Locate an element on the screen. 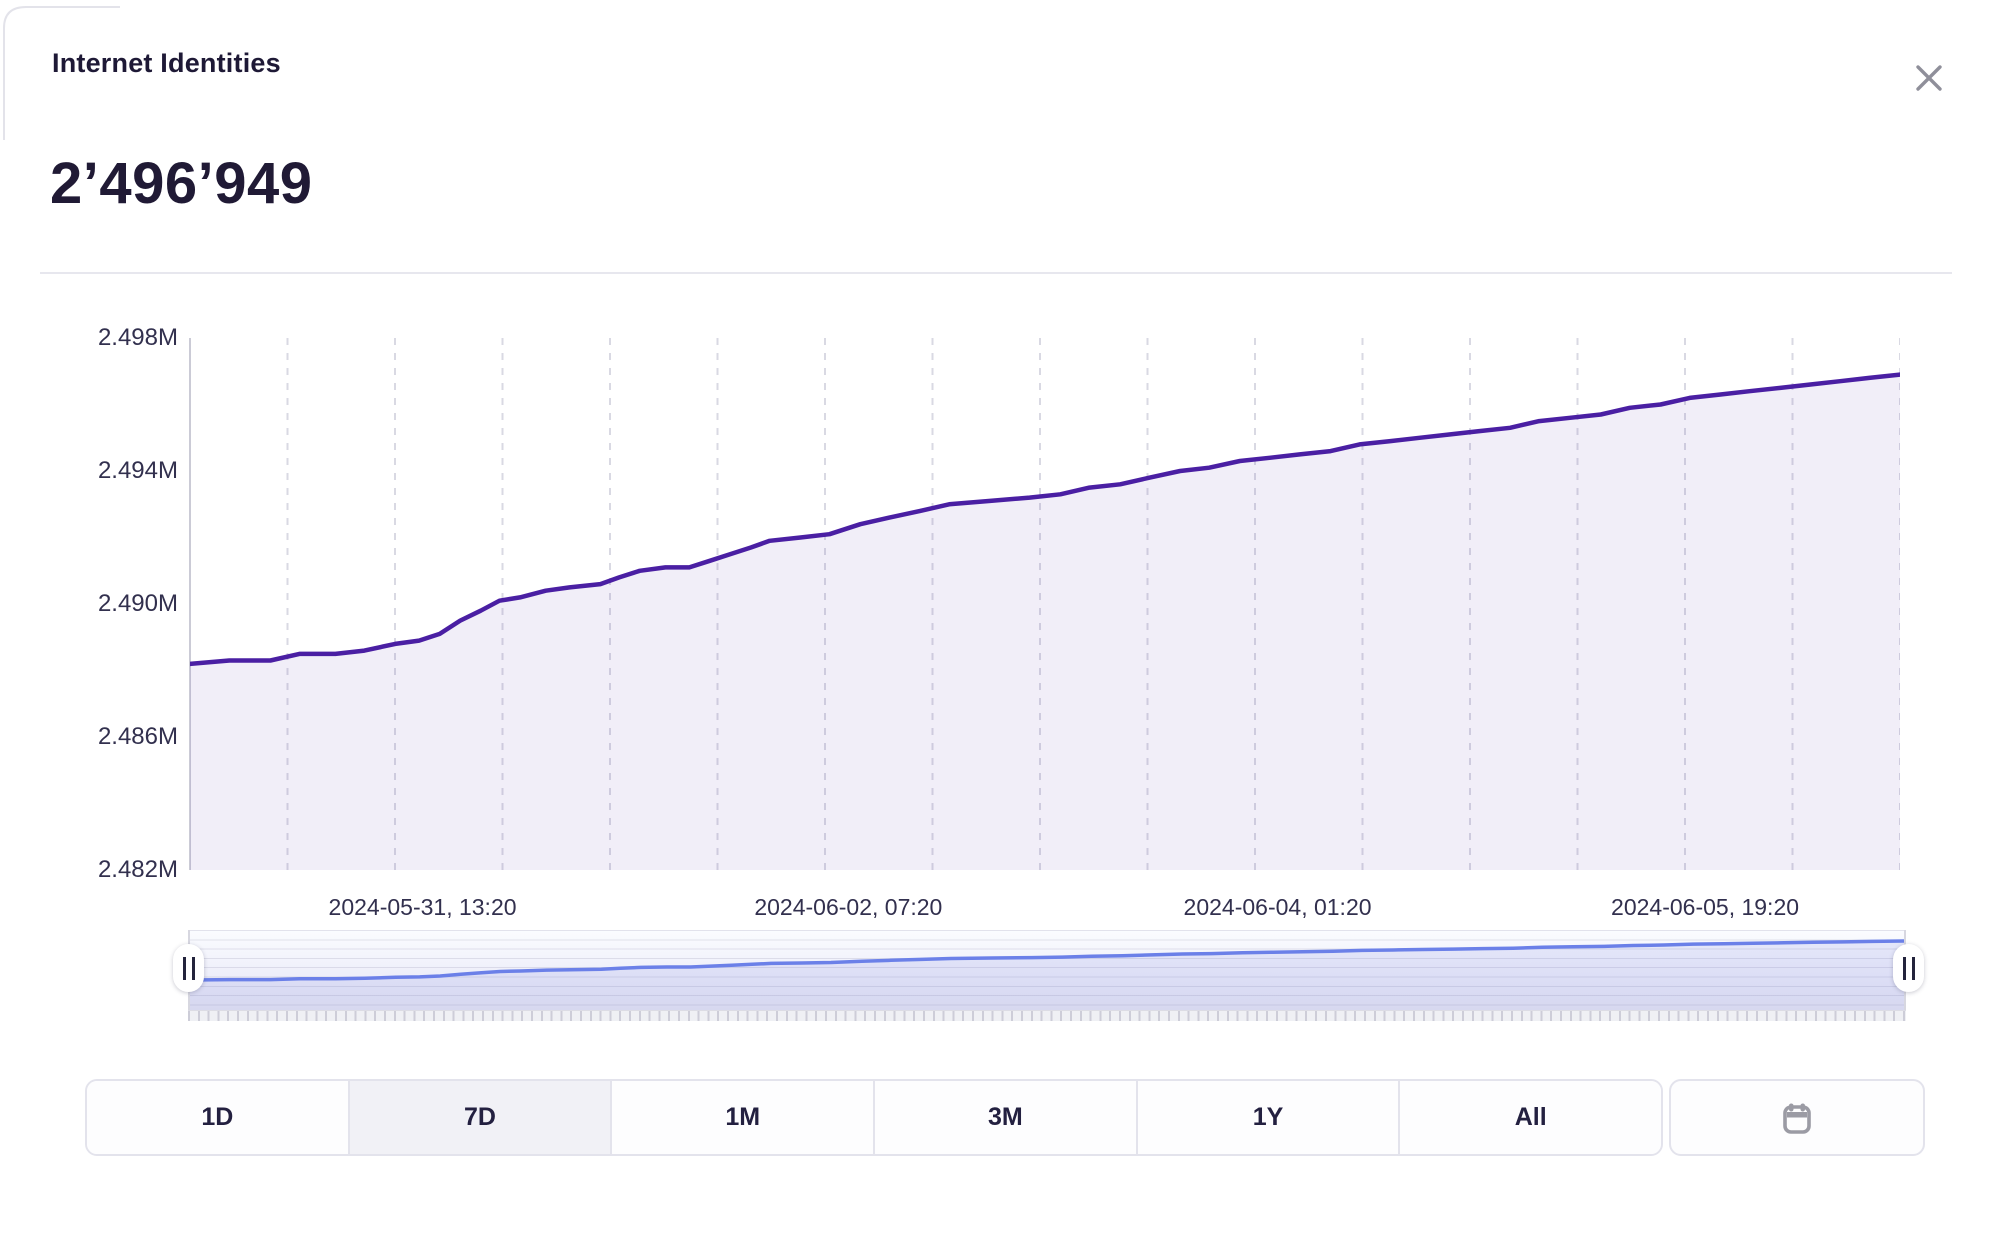 The width and height of the screenshot is (1994, 1238). range-button-1y: 1Y is located at coordinates (1269, 1117).